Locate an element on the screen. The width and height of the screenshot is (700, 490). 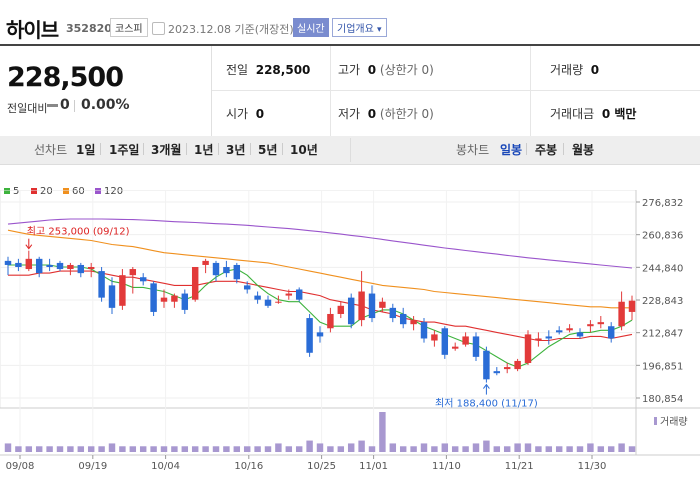
stock-code: 352820 is located at coordinates (89, 28).